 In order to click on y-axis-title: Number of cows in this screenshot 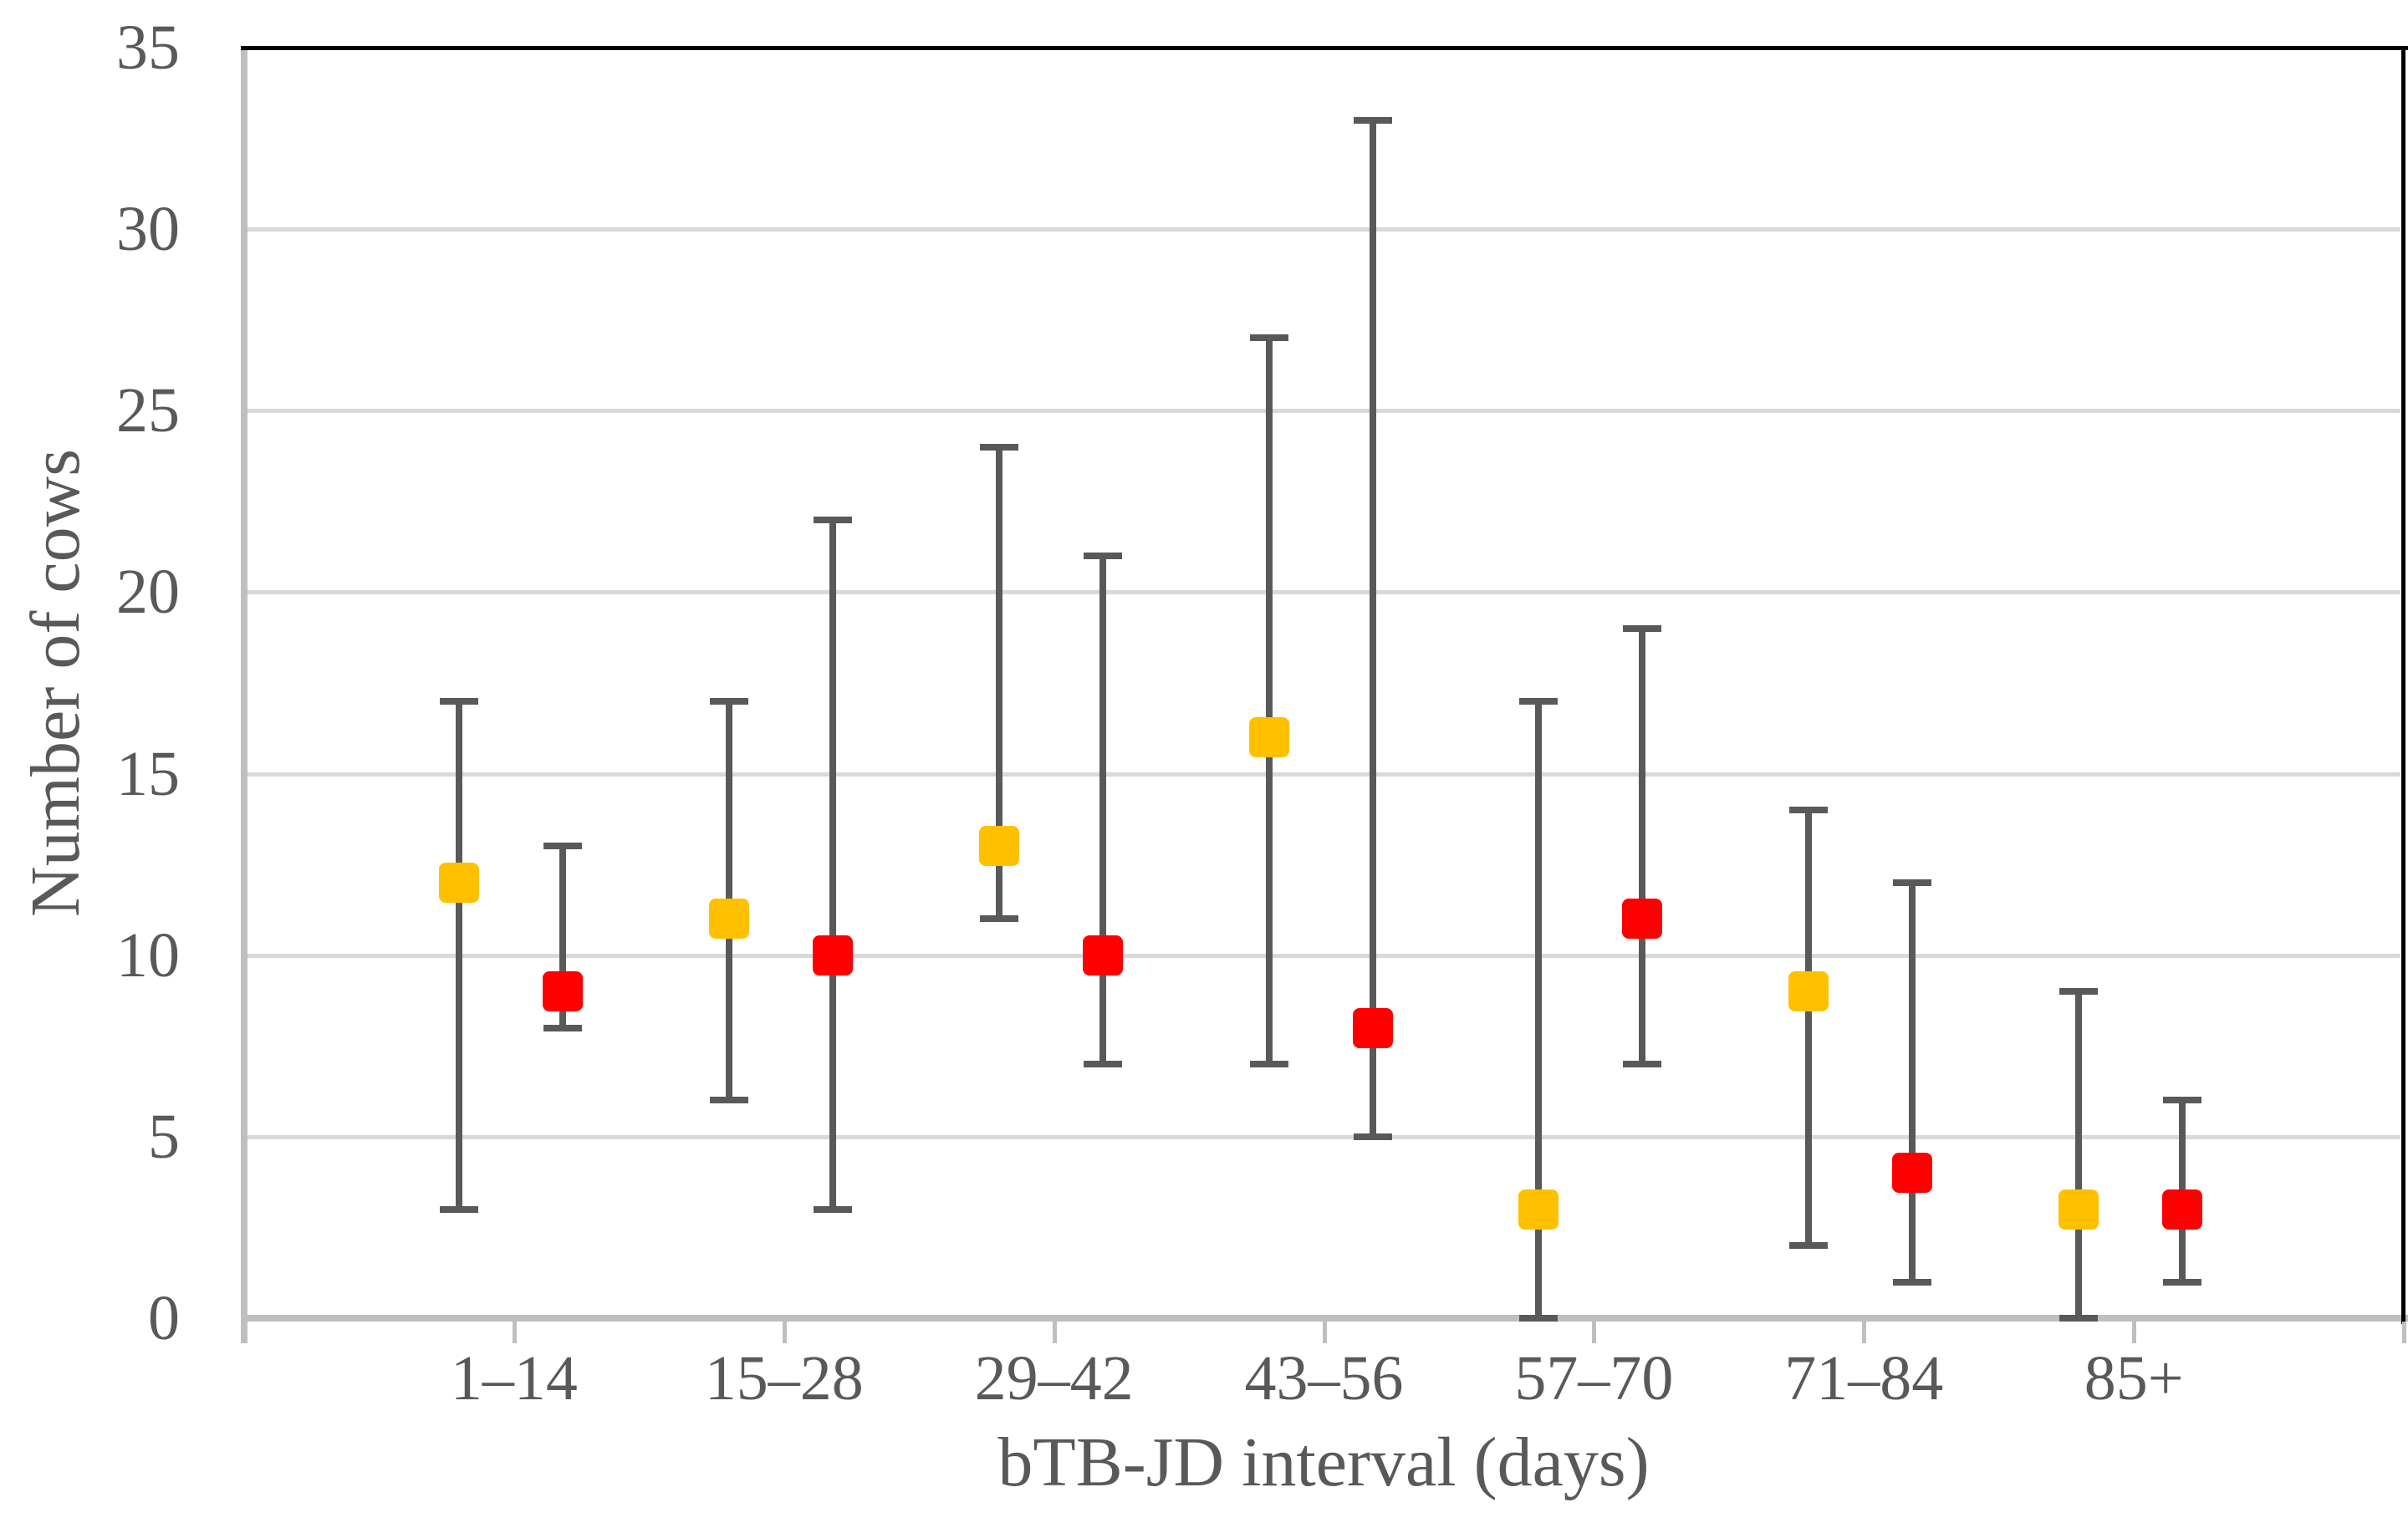, I will do `click(55, 683)`.